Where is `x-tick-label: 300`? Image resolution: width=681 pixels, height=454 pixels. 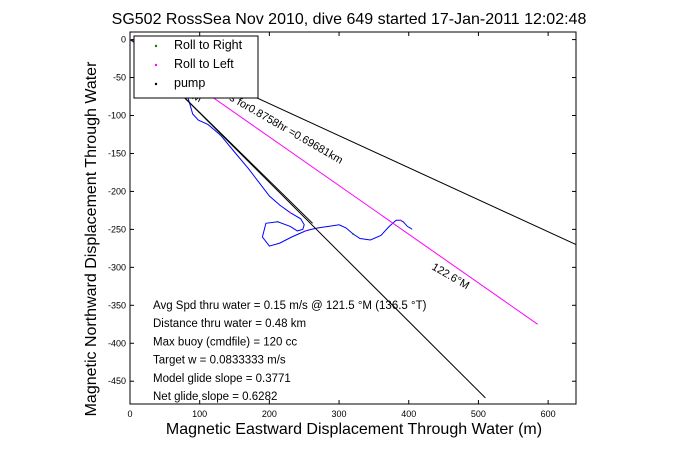 x-tick-label: 300 is located at coordinates (339, 414).